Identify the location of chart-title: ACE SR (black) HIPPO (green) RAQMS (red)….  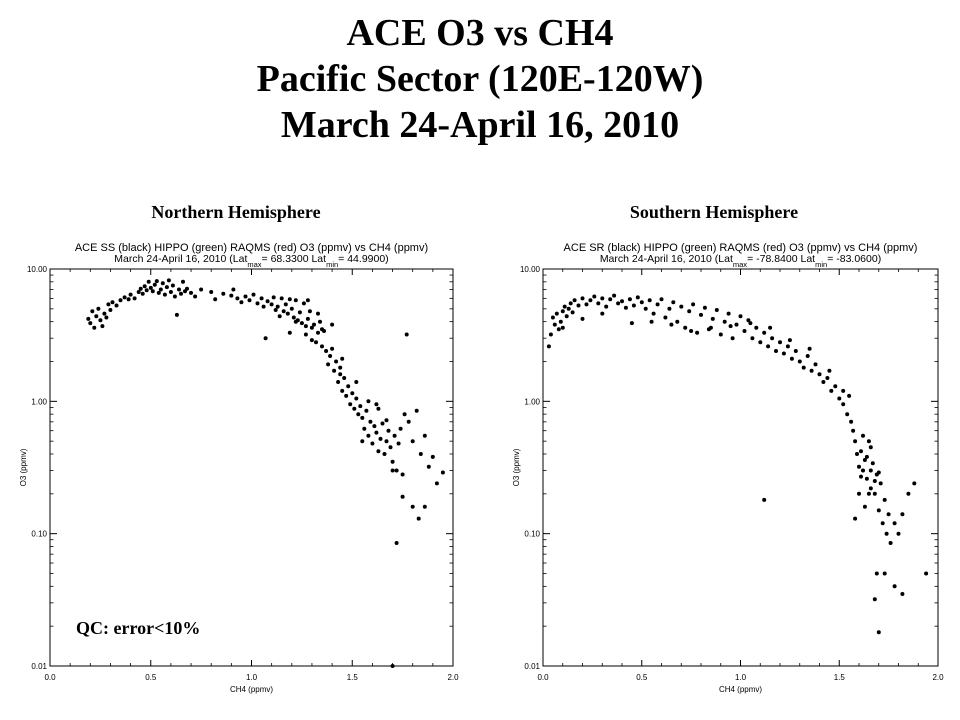
(741, 248).